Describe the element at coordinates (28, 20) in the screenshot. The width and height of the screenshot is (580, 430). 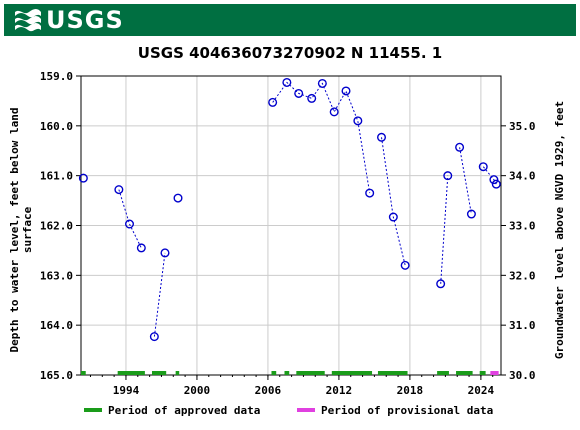
I see `usgs-wave-icon` at that location.